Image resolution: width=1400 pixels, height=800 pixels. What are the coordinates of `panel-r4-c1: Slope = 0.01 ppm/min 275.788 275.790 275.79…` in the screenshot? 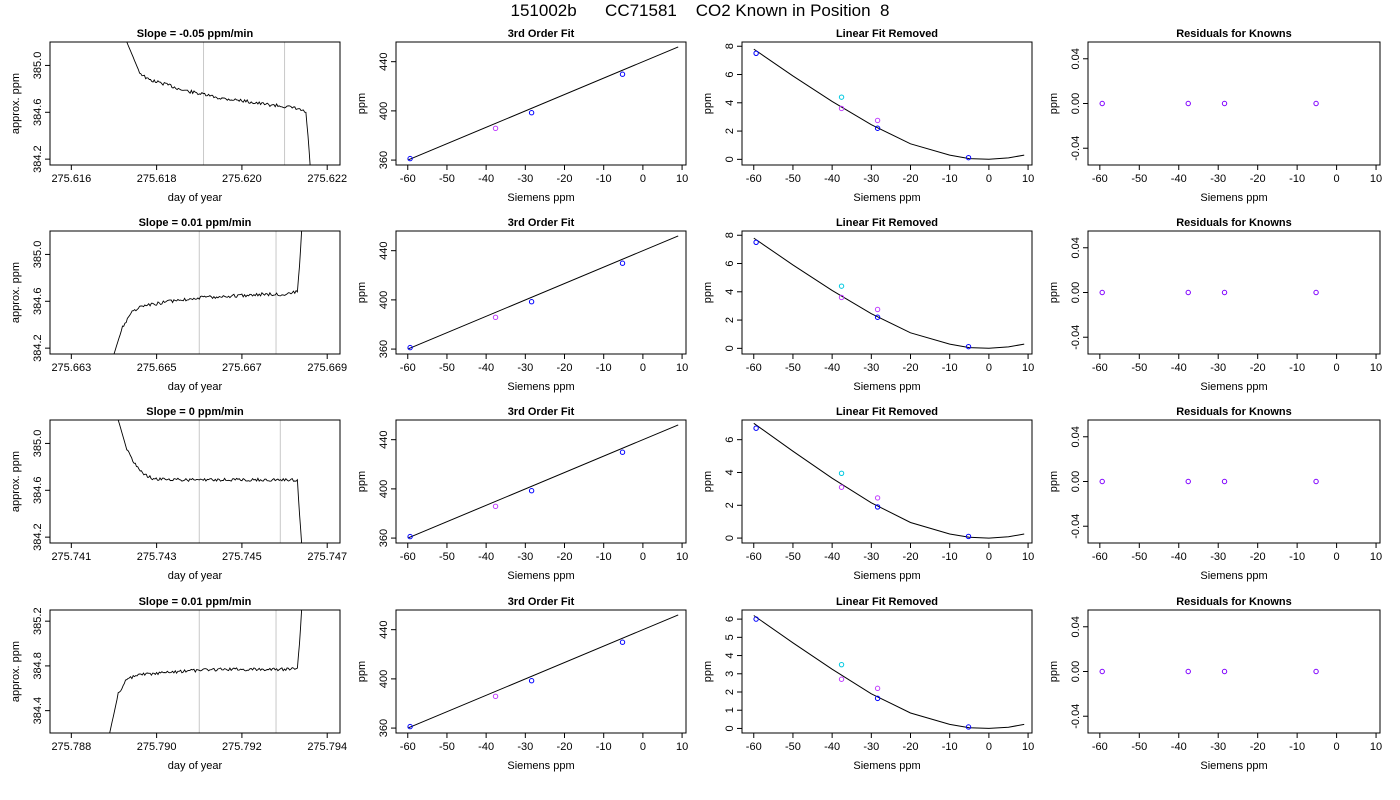 It's located at (178, 684).